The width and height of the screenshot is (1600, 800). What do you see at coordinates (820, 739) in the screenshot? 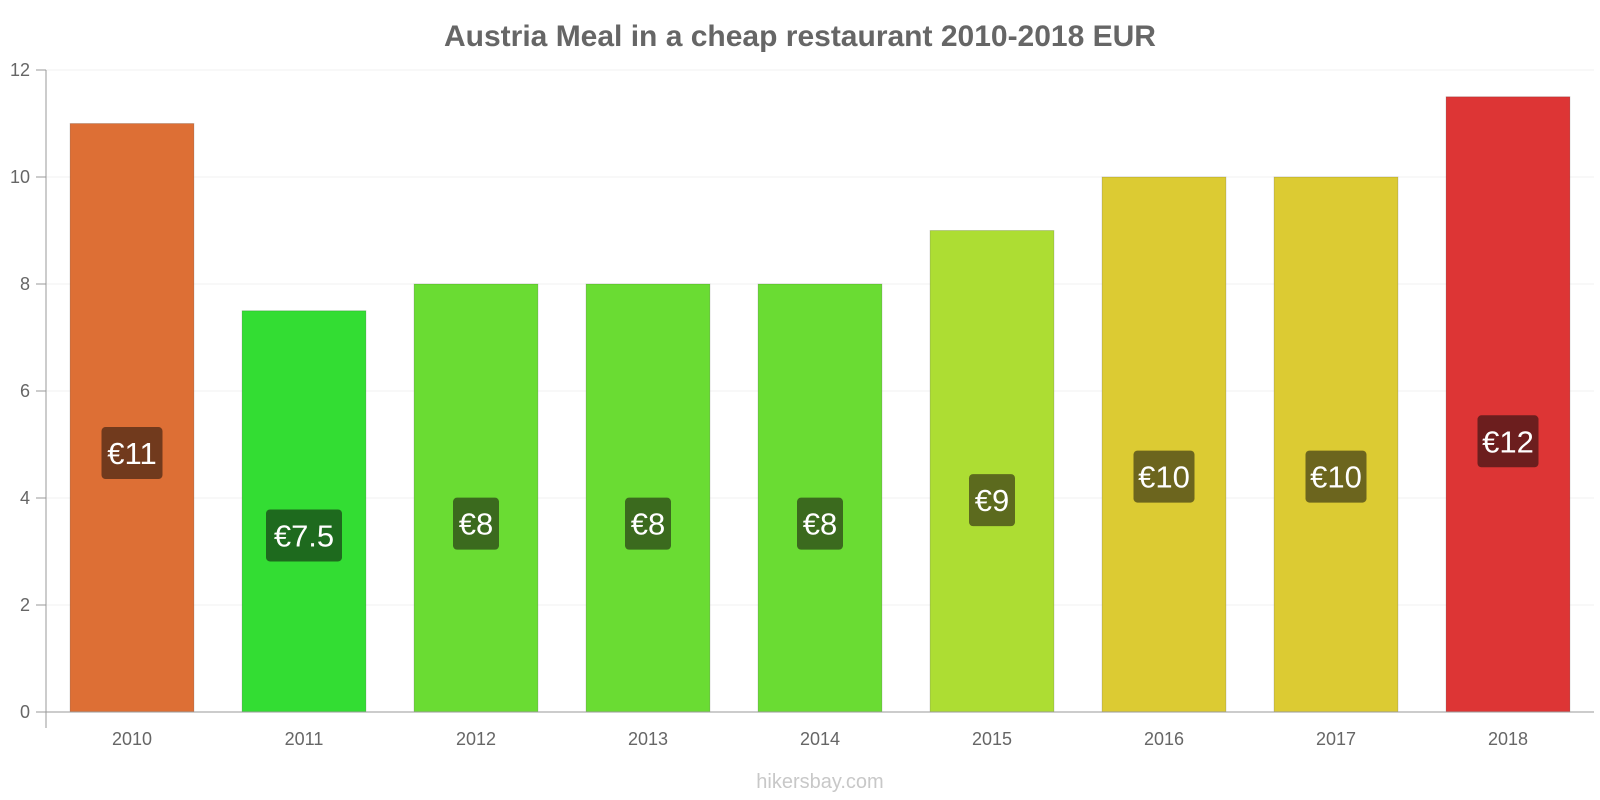
I see `x-tick-label: 2014` at bounding box center [820, 739].